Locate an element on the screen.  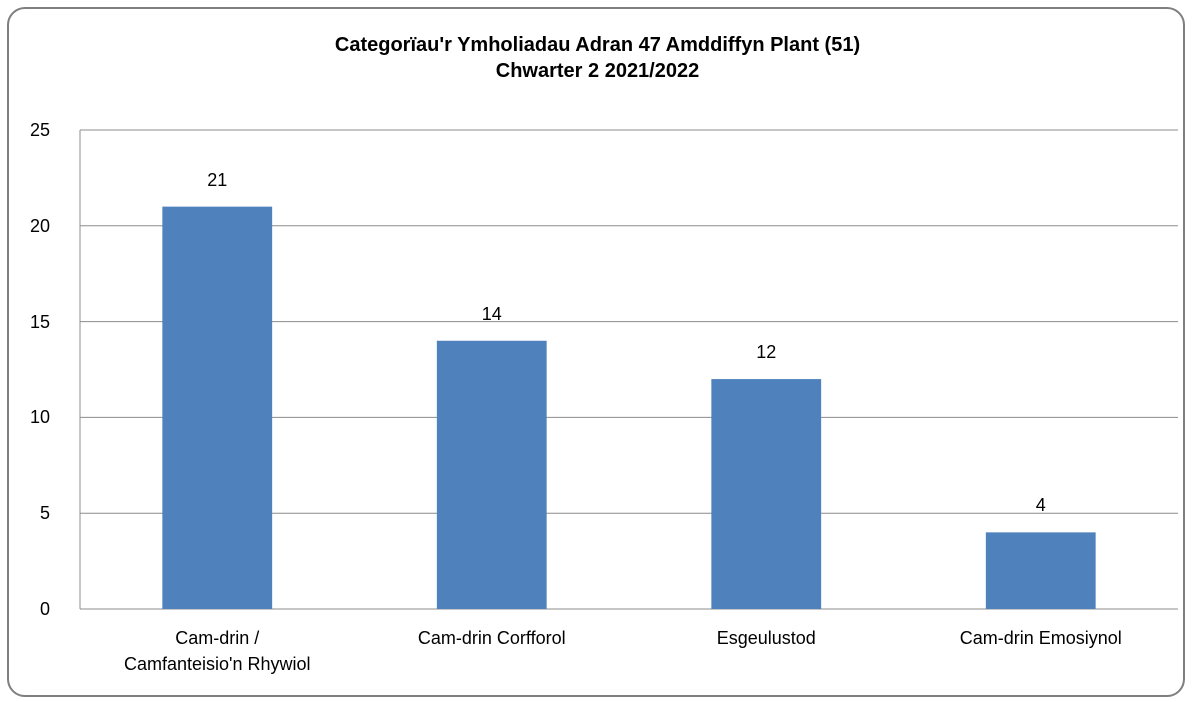
y-tick-label: 15 is located at coordinates (39, 321).